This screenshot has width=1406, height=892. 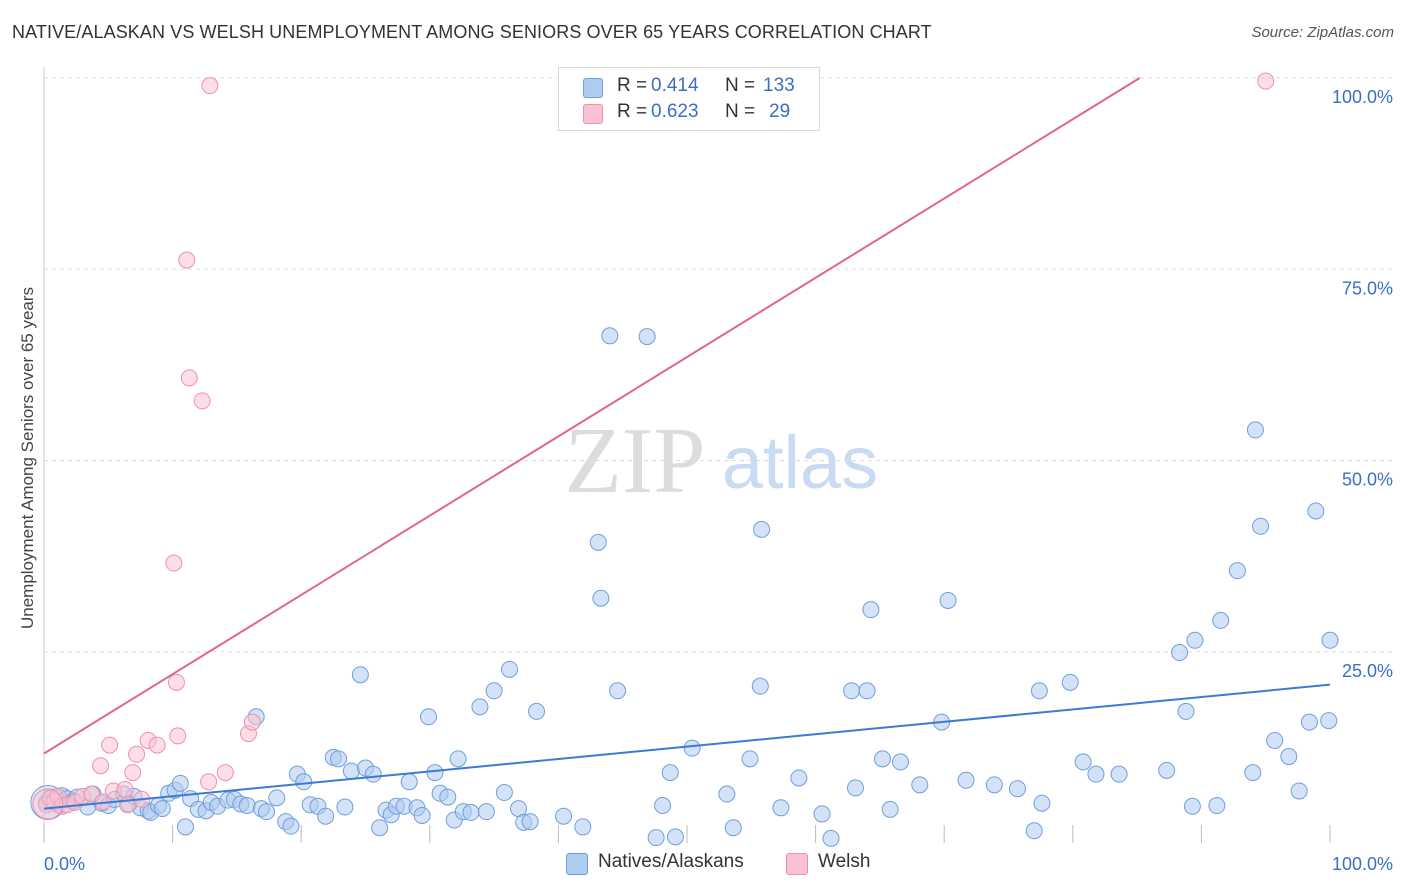 What do you see at coordinates (577, 864) in the screenshot?
I see `natives-legend-swatch` at bounding box center [577, 864].